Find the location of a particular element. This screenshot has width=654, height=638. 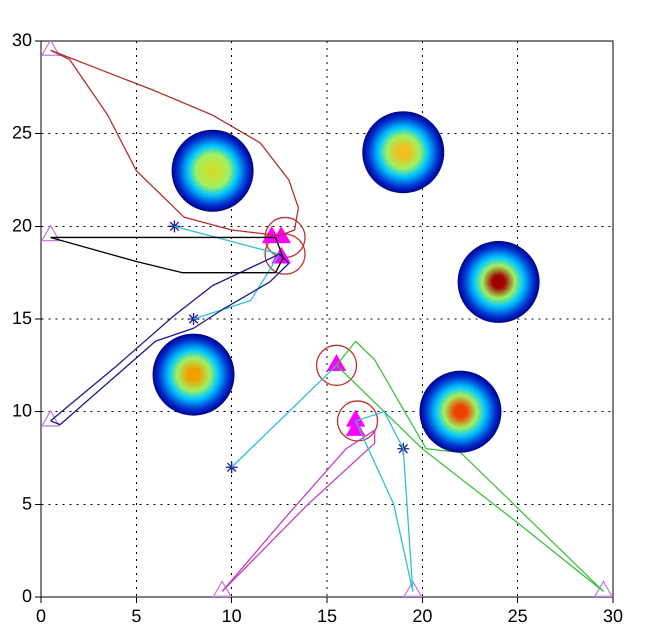

y-tick-label: 30 is located at coordinates (22, 40).